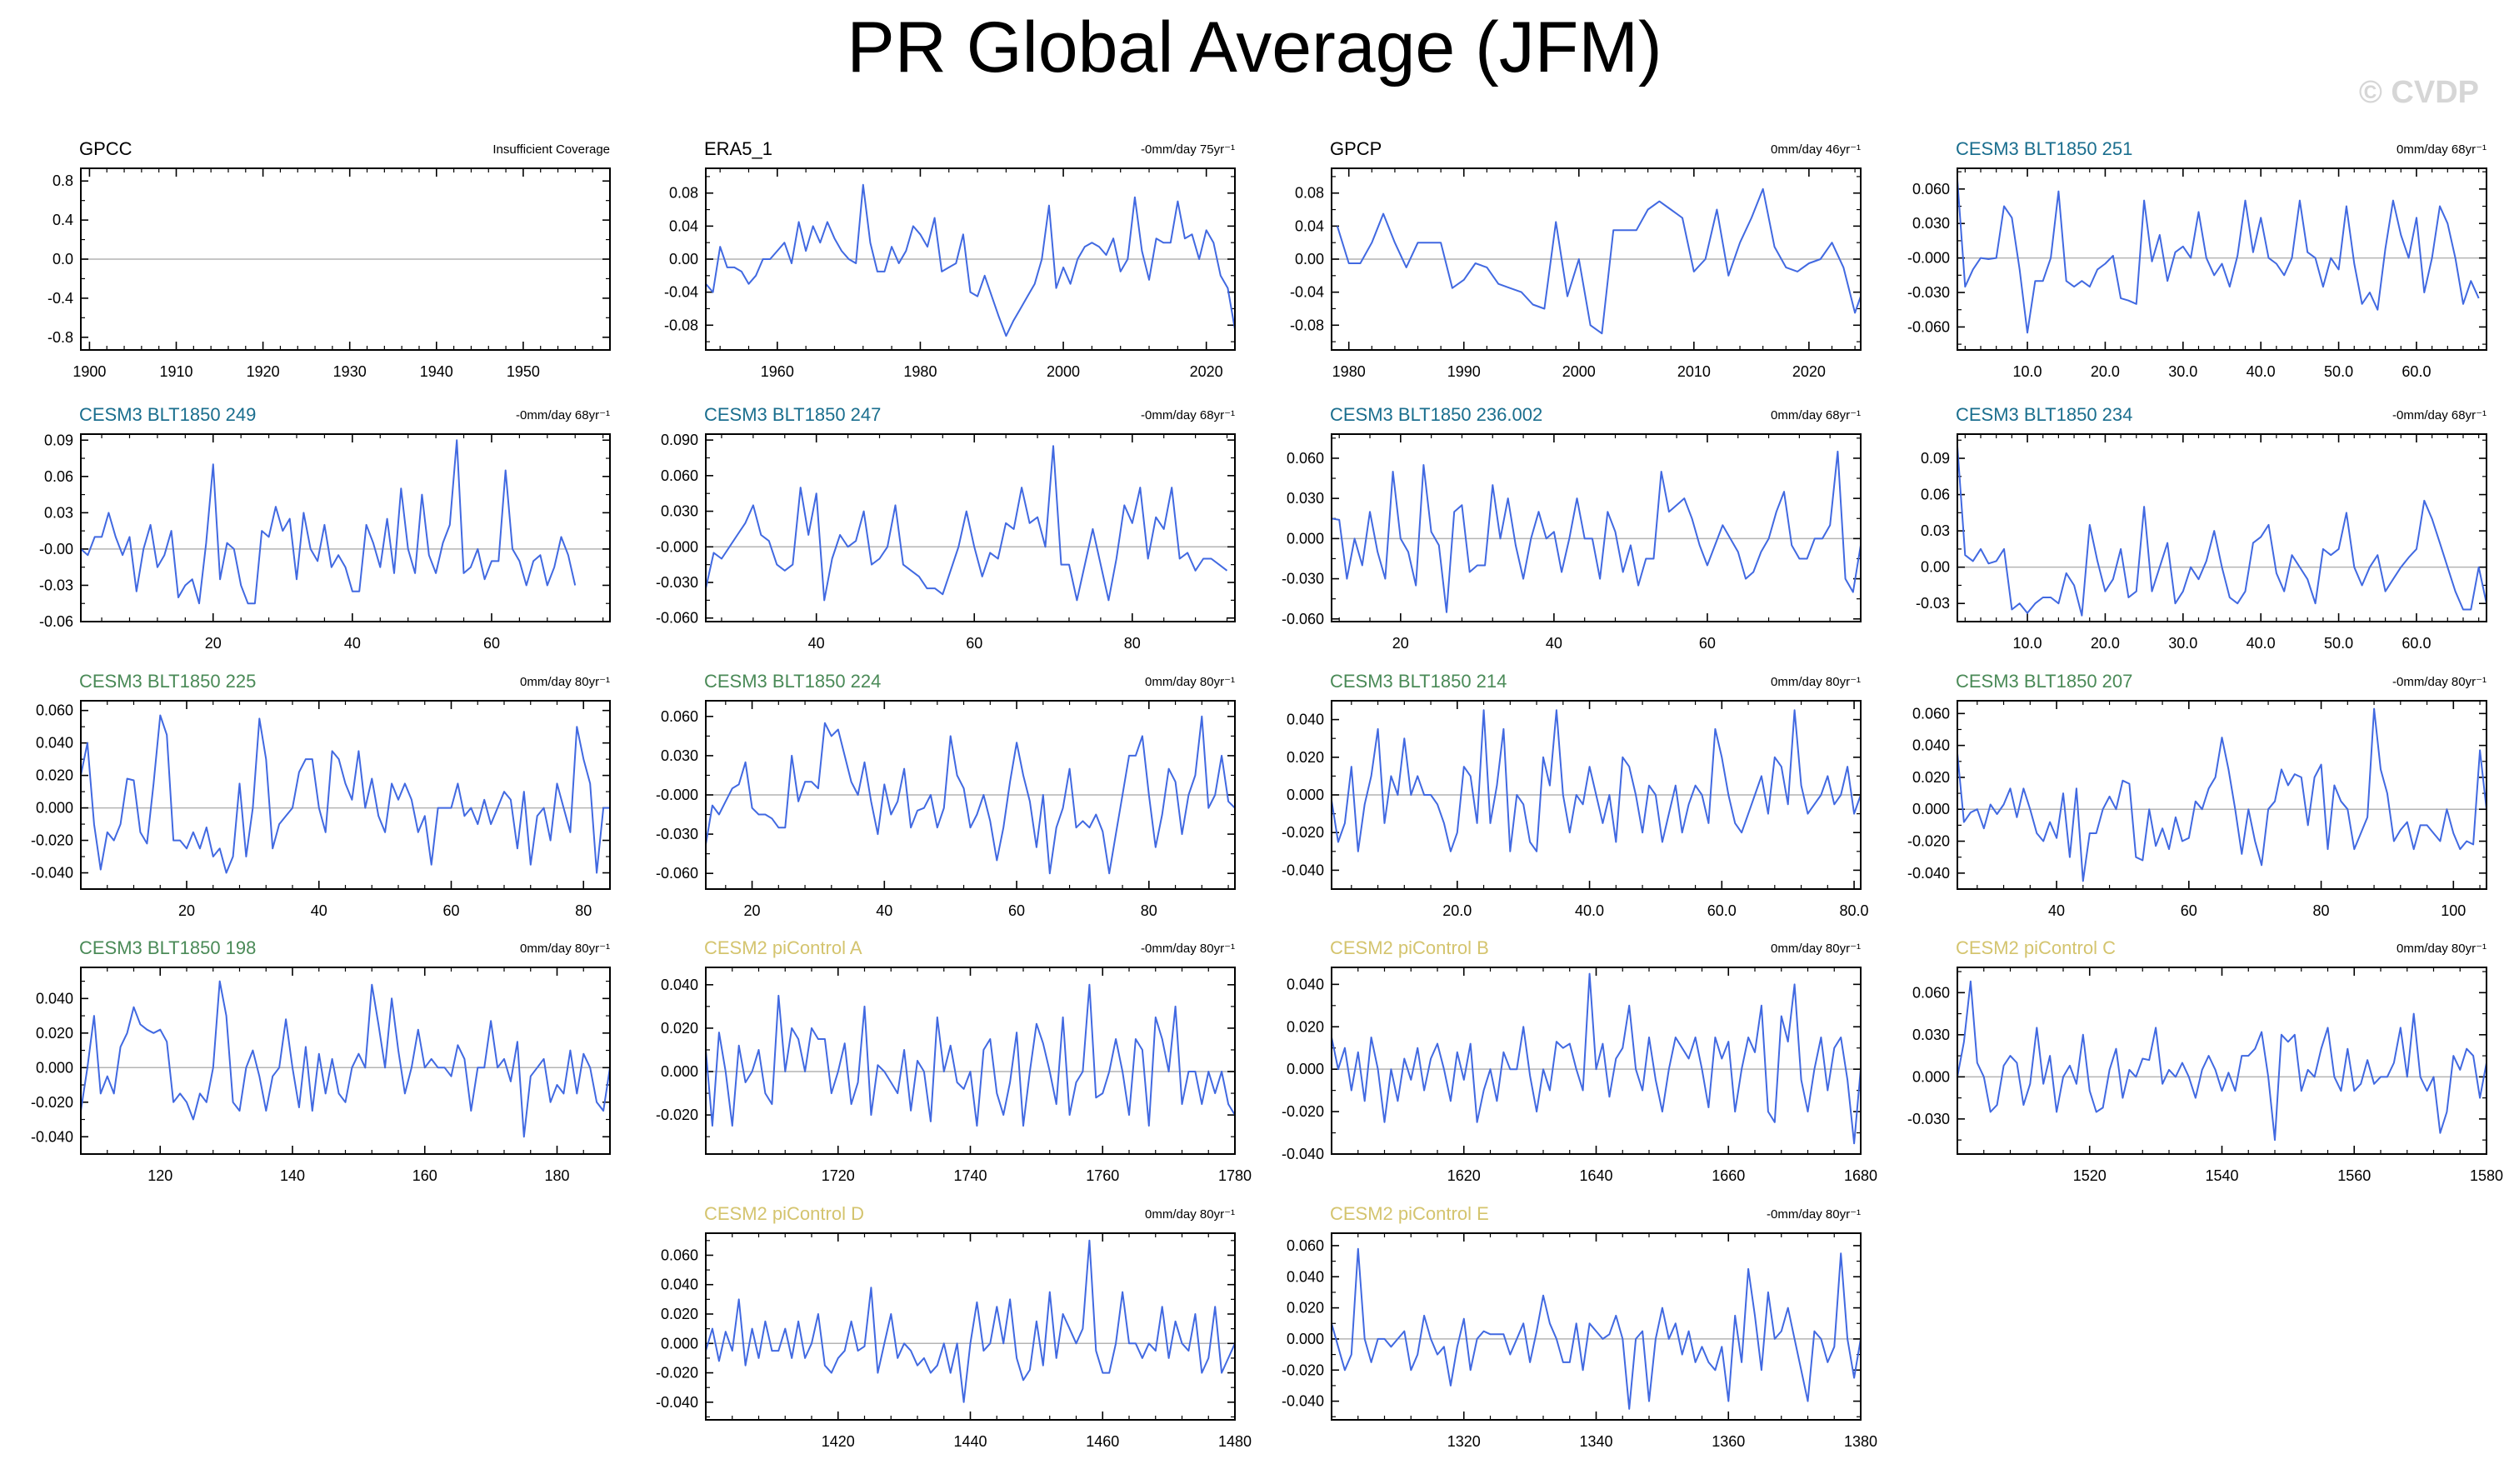 The image size is (2509, 1484). I want to click on panel-title: CESM2 piControl E, so click(1409, 1213).